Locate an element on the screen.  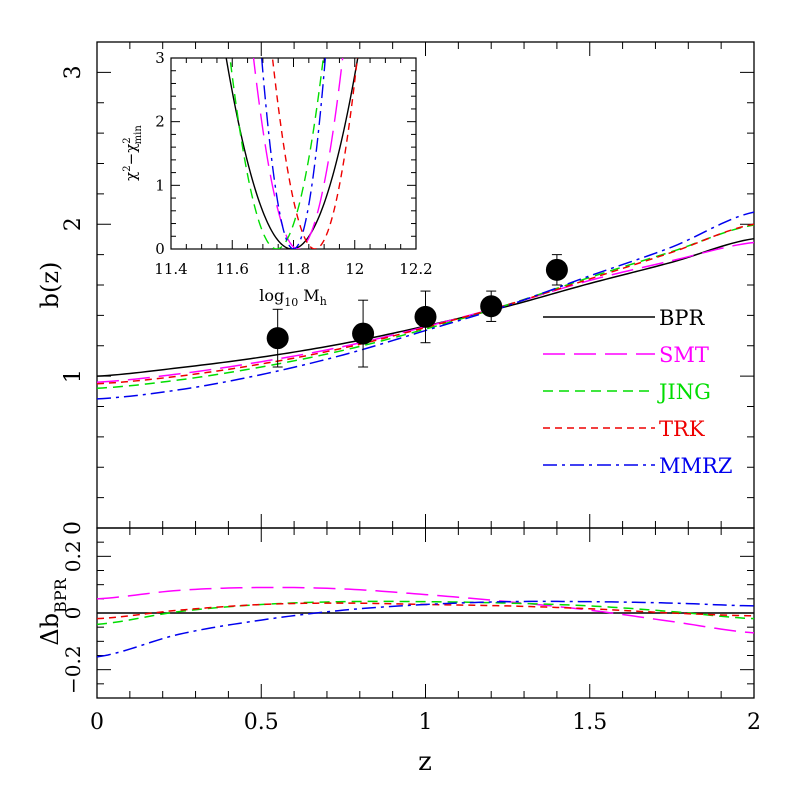
residual-y-label: ΔbBPR is located at coordinates (53, 611).